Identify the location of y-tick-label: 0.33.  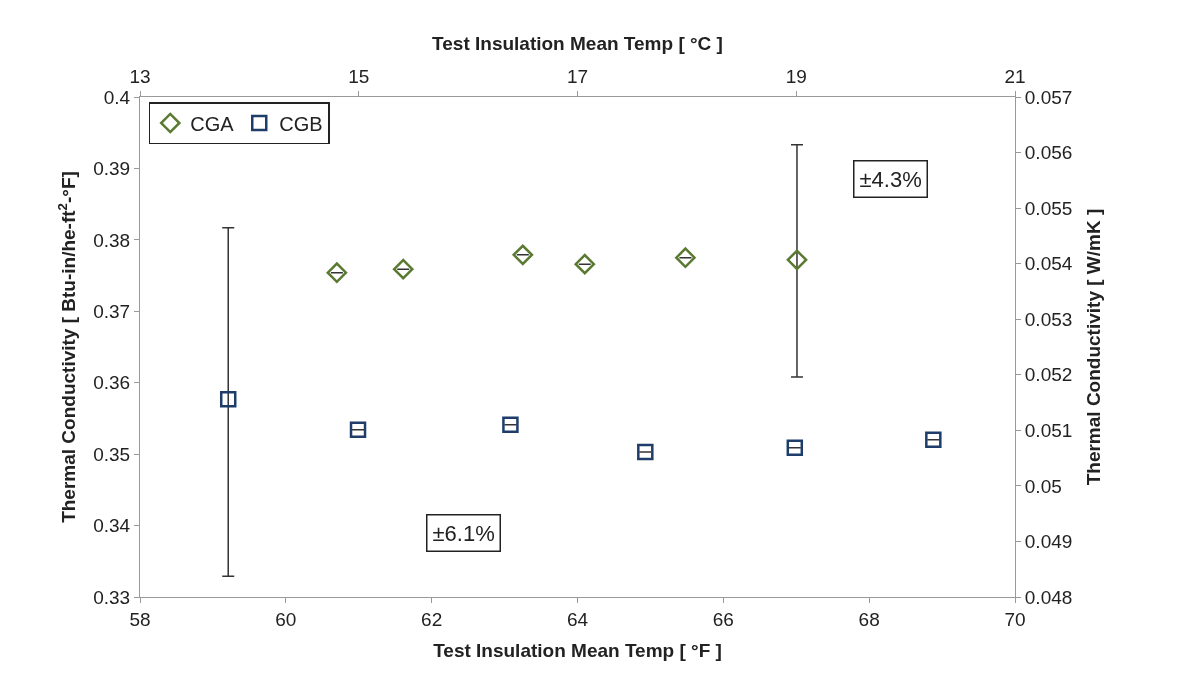
(112, 597).